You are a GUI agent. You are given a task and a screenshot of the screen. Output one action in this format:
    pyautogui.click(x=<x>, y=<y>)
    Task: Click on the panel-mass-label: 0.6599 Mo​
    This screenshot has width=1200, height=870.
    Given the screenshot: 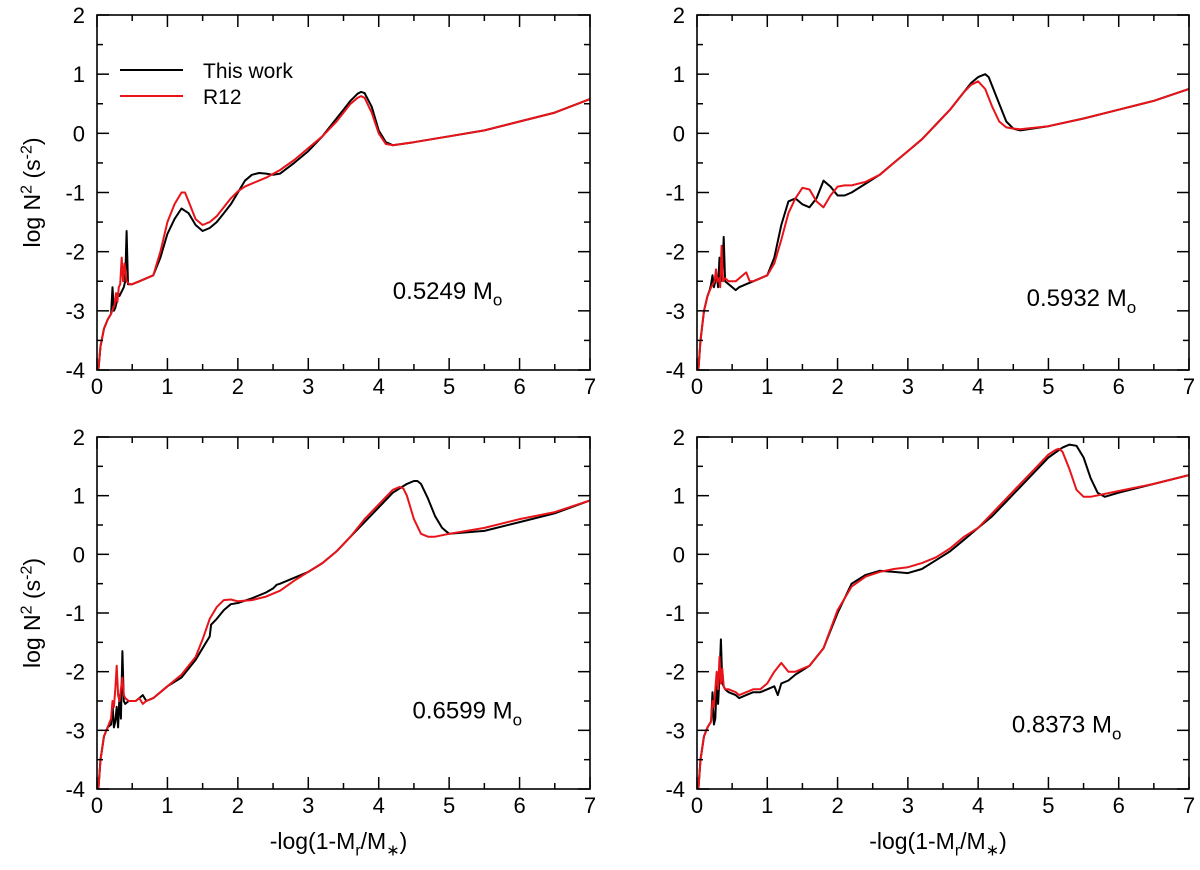 What is the action you would take?
    pyautogui.click(x=468, y=714)
    